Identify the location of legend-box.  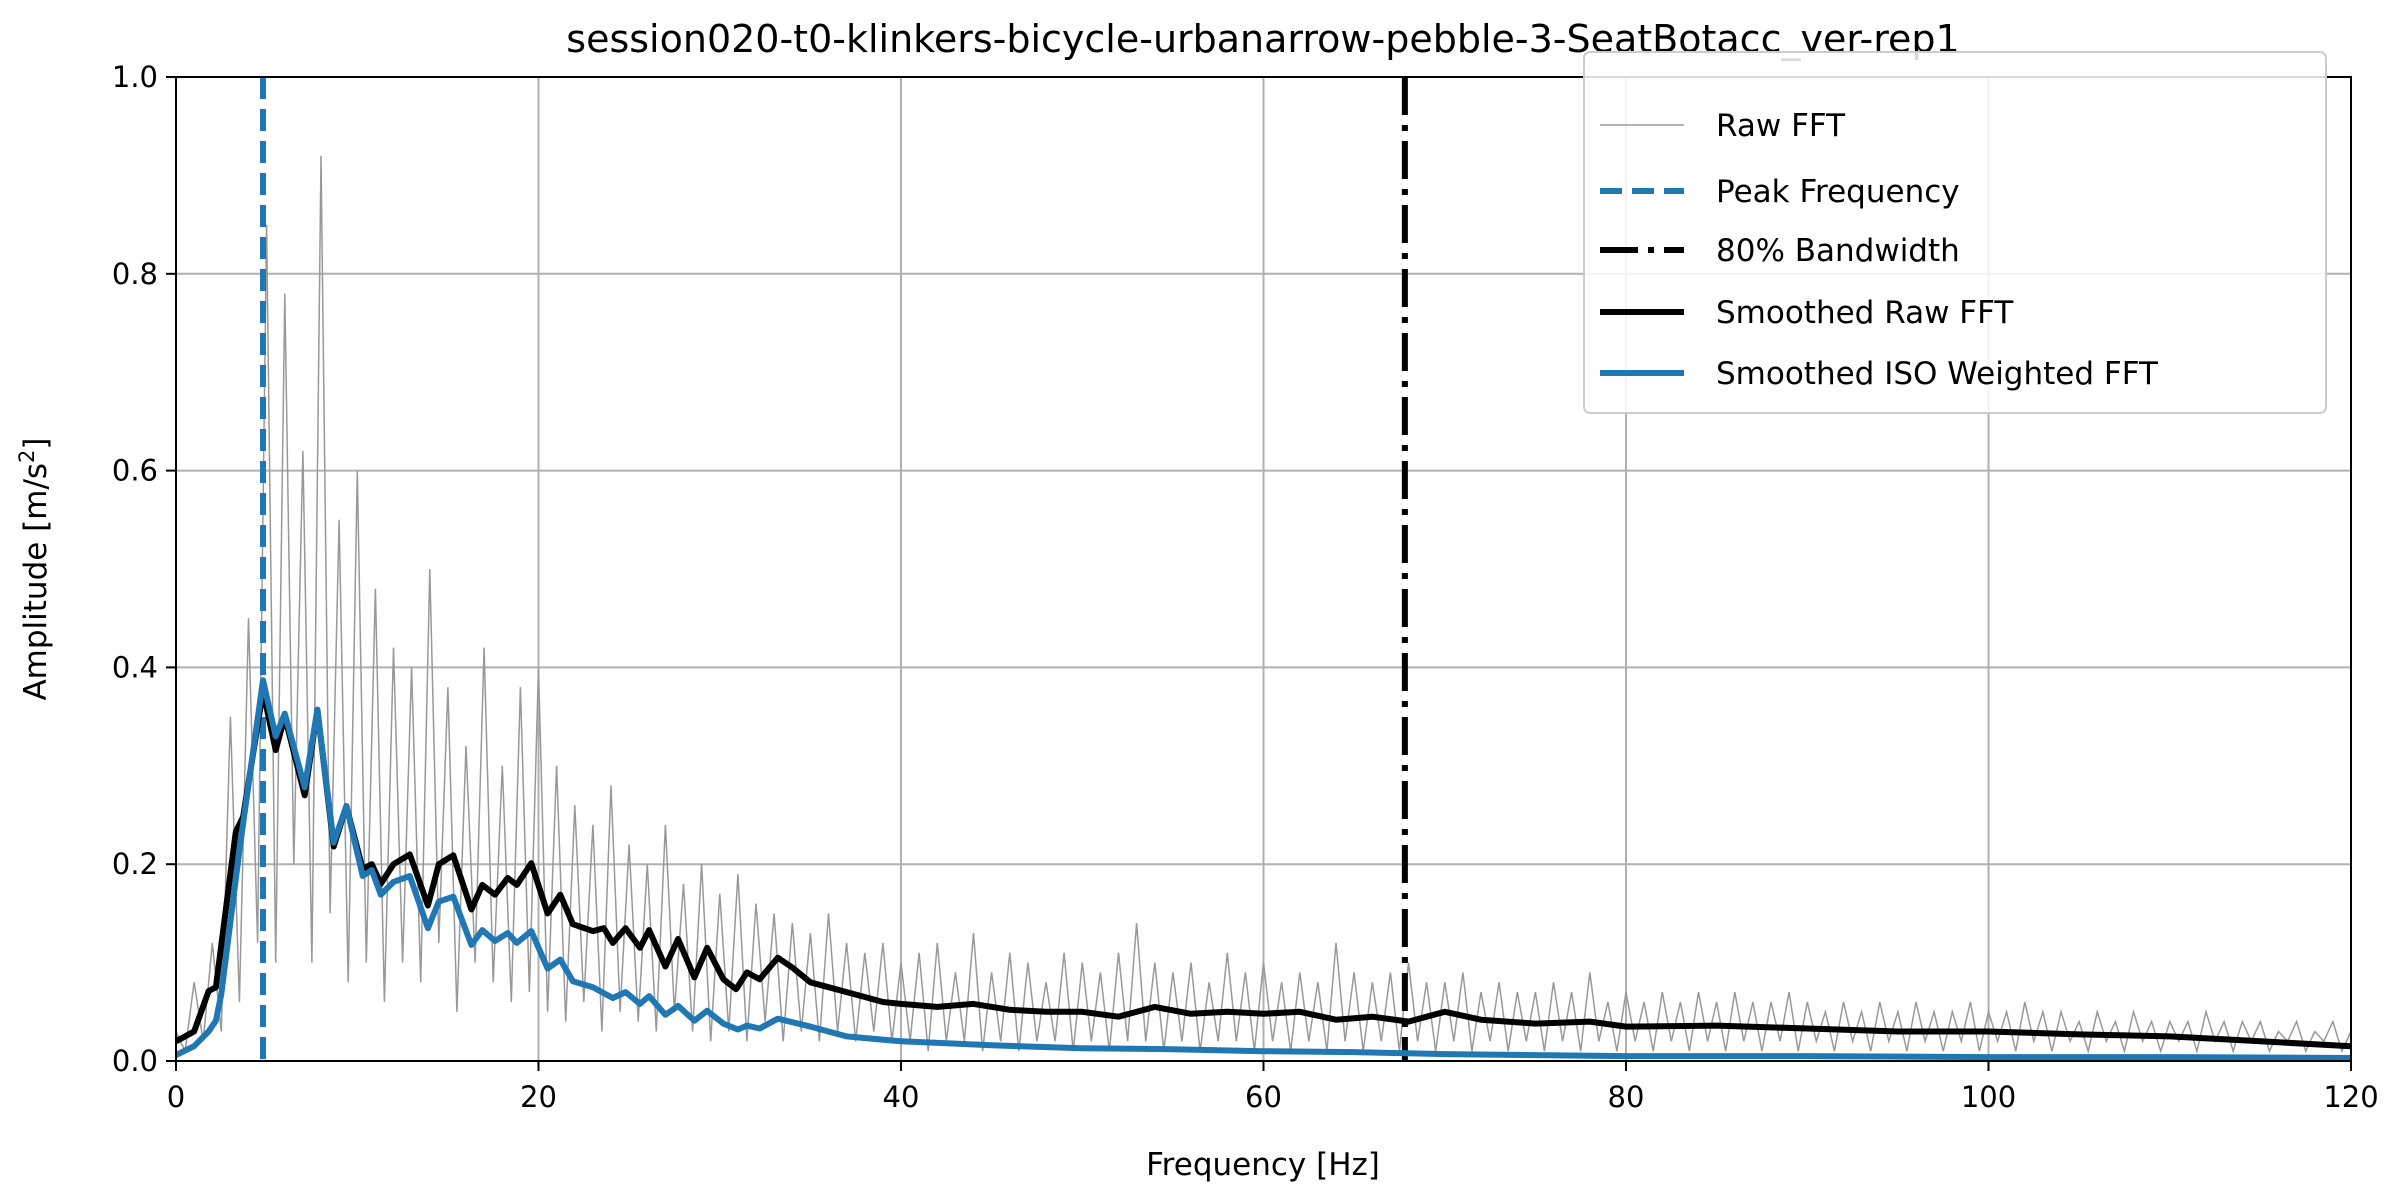
(1955, 232).